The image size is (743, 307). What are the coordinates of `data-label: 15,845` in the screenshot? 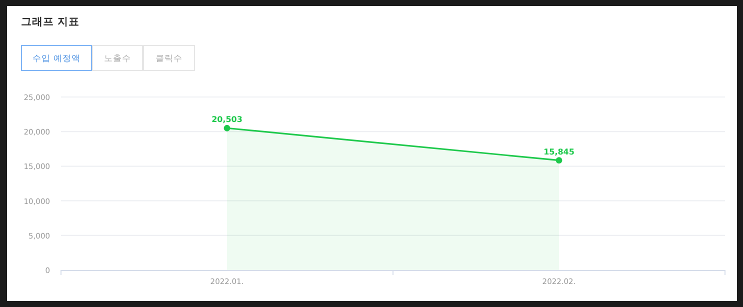 It's located at (559, 151).